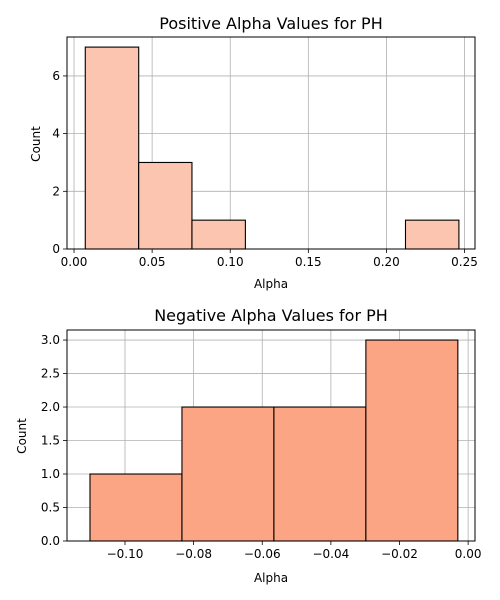 The height and width of the screenshot is (600, 500). What do you see at coordinates (50, 541) in the screenshot?
I see `negative-y-tick-label: 0.0` at bounding box center [50, 541].